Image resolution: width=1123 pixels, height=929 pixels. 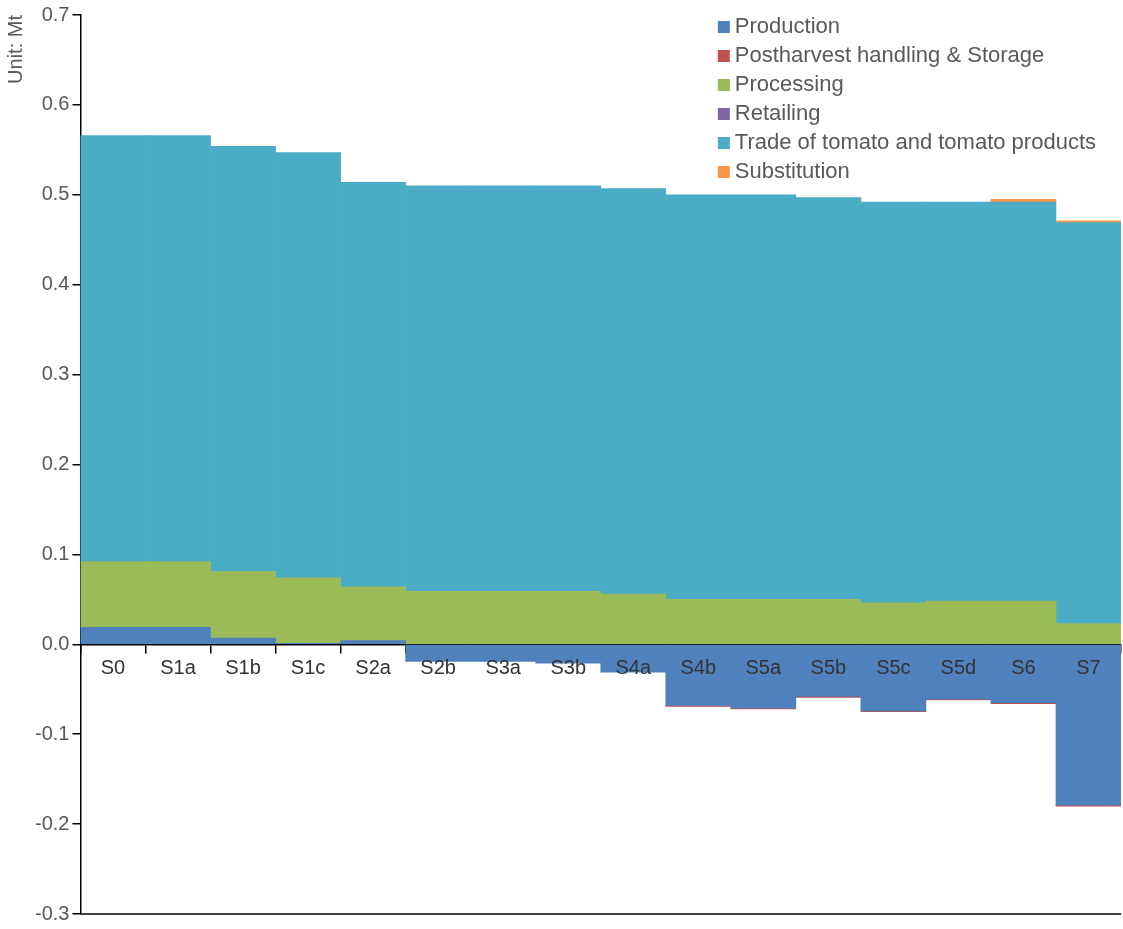 I want to click on x-tick-label: S1c, so click(x=308, y=666).